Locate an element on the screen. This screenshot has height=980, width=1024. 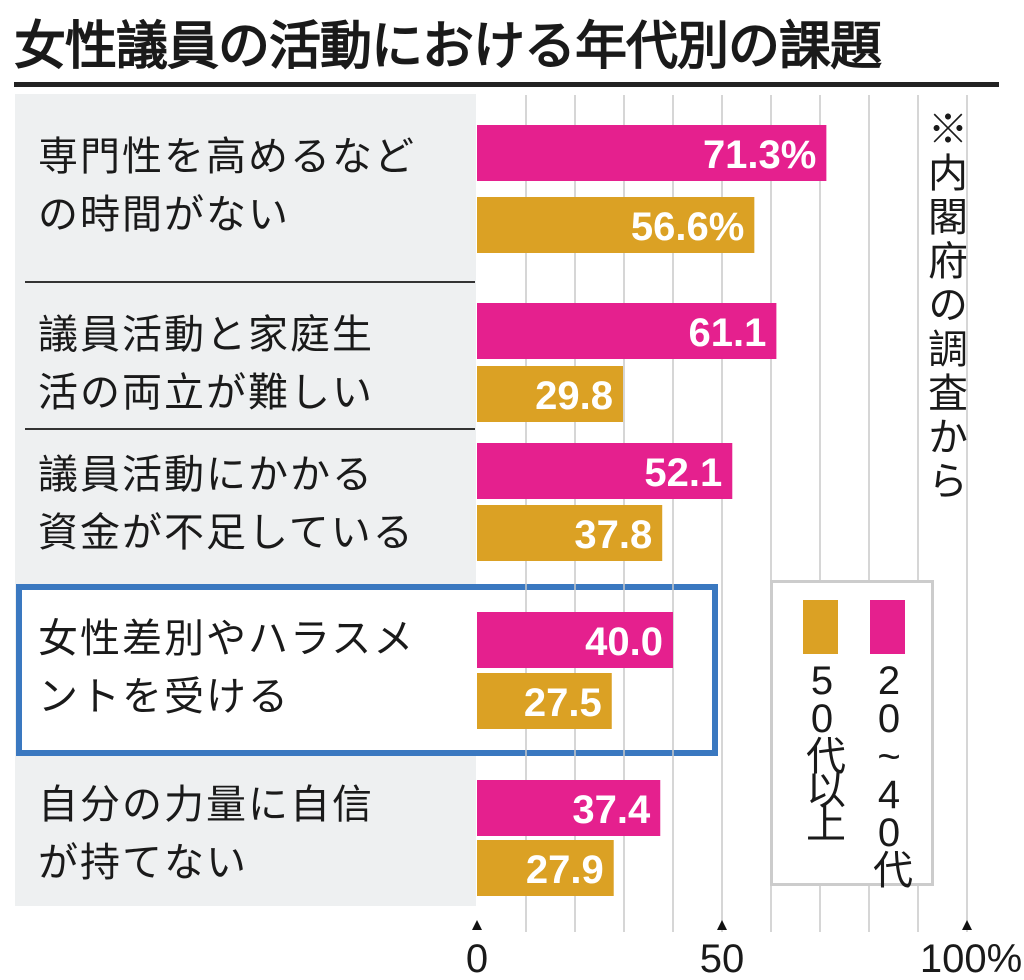
bar-value-label: 61.1 is located at coordinates (728, 333).